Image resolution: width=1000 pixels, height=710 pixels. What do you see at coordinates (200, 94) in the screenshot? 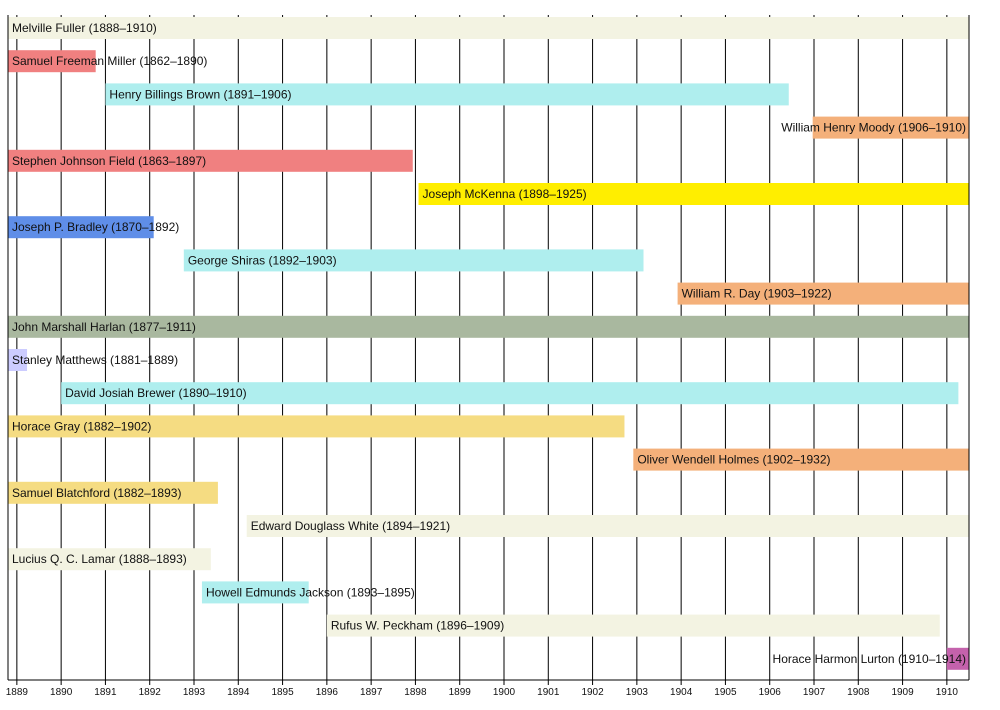
I see `bar-label: Henry Billings Brown (1891–1906)` at bounding box center [200, 94].